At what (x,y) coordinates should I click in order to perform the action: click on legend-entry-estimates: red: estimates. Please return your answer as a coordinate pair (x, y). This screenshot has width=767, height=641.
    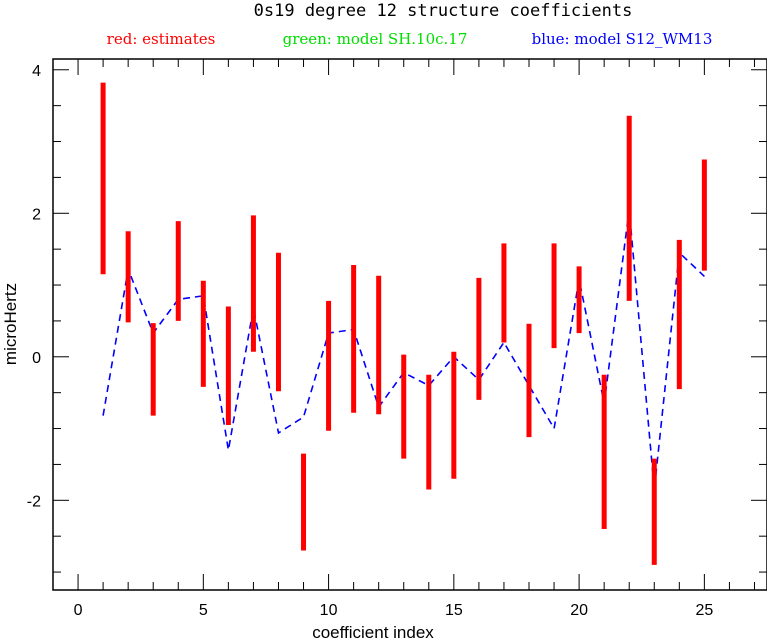
    Looking at the image, I should click on (161, 39).